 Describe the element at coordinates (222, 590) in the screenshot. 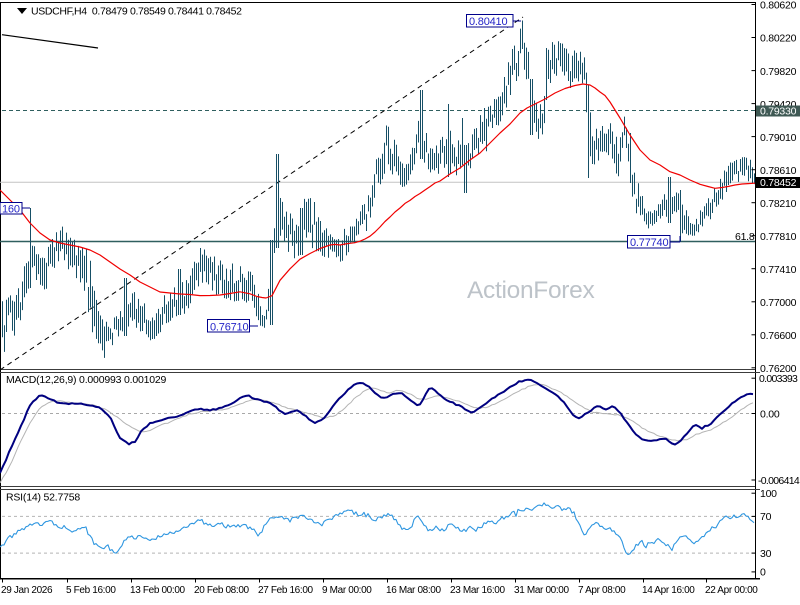

I see `svg-text: 20 Feb 08:00` at that location.